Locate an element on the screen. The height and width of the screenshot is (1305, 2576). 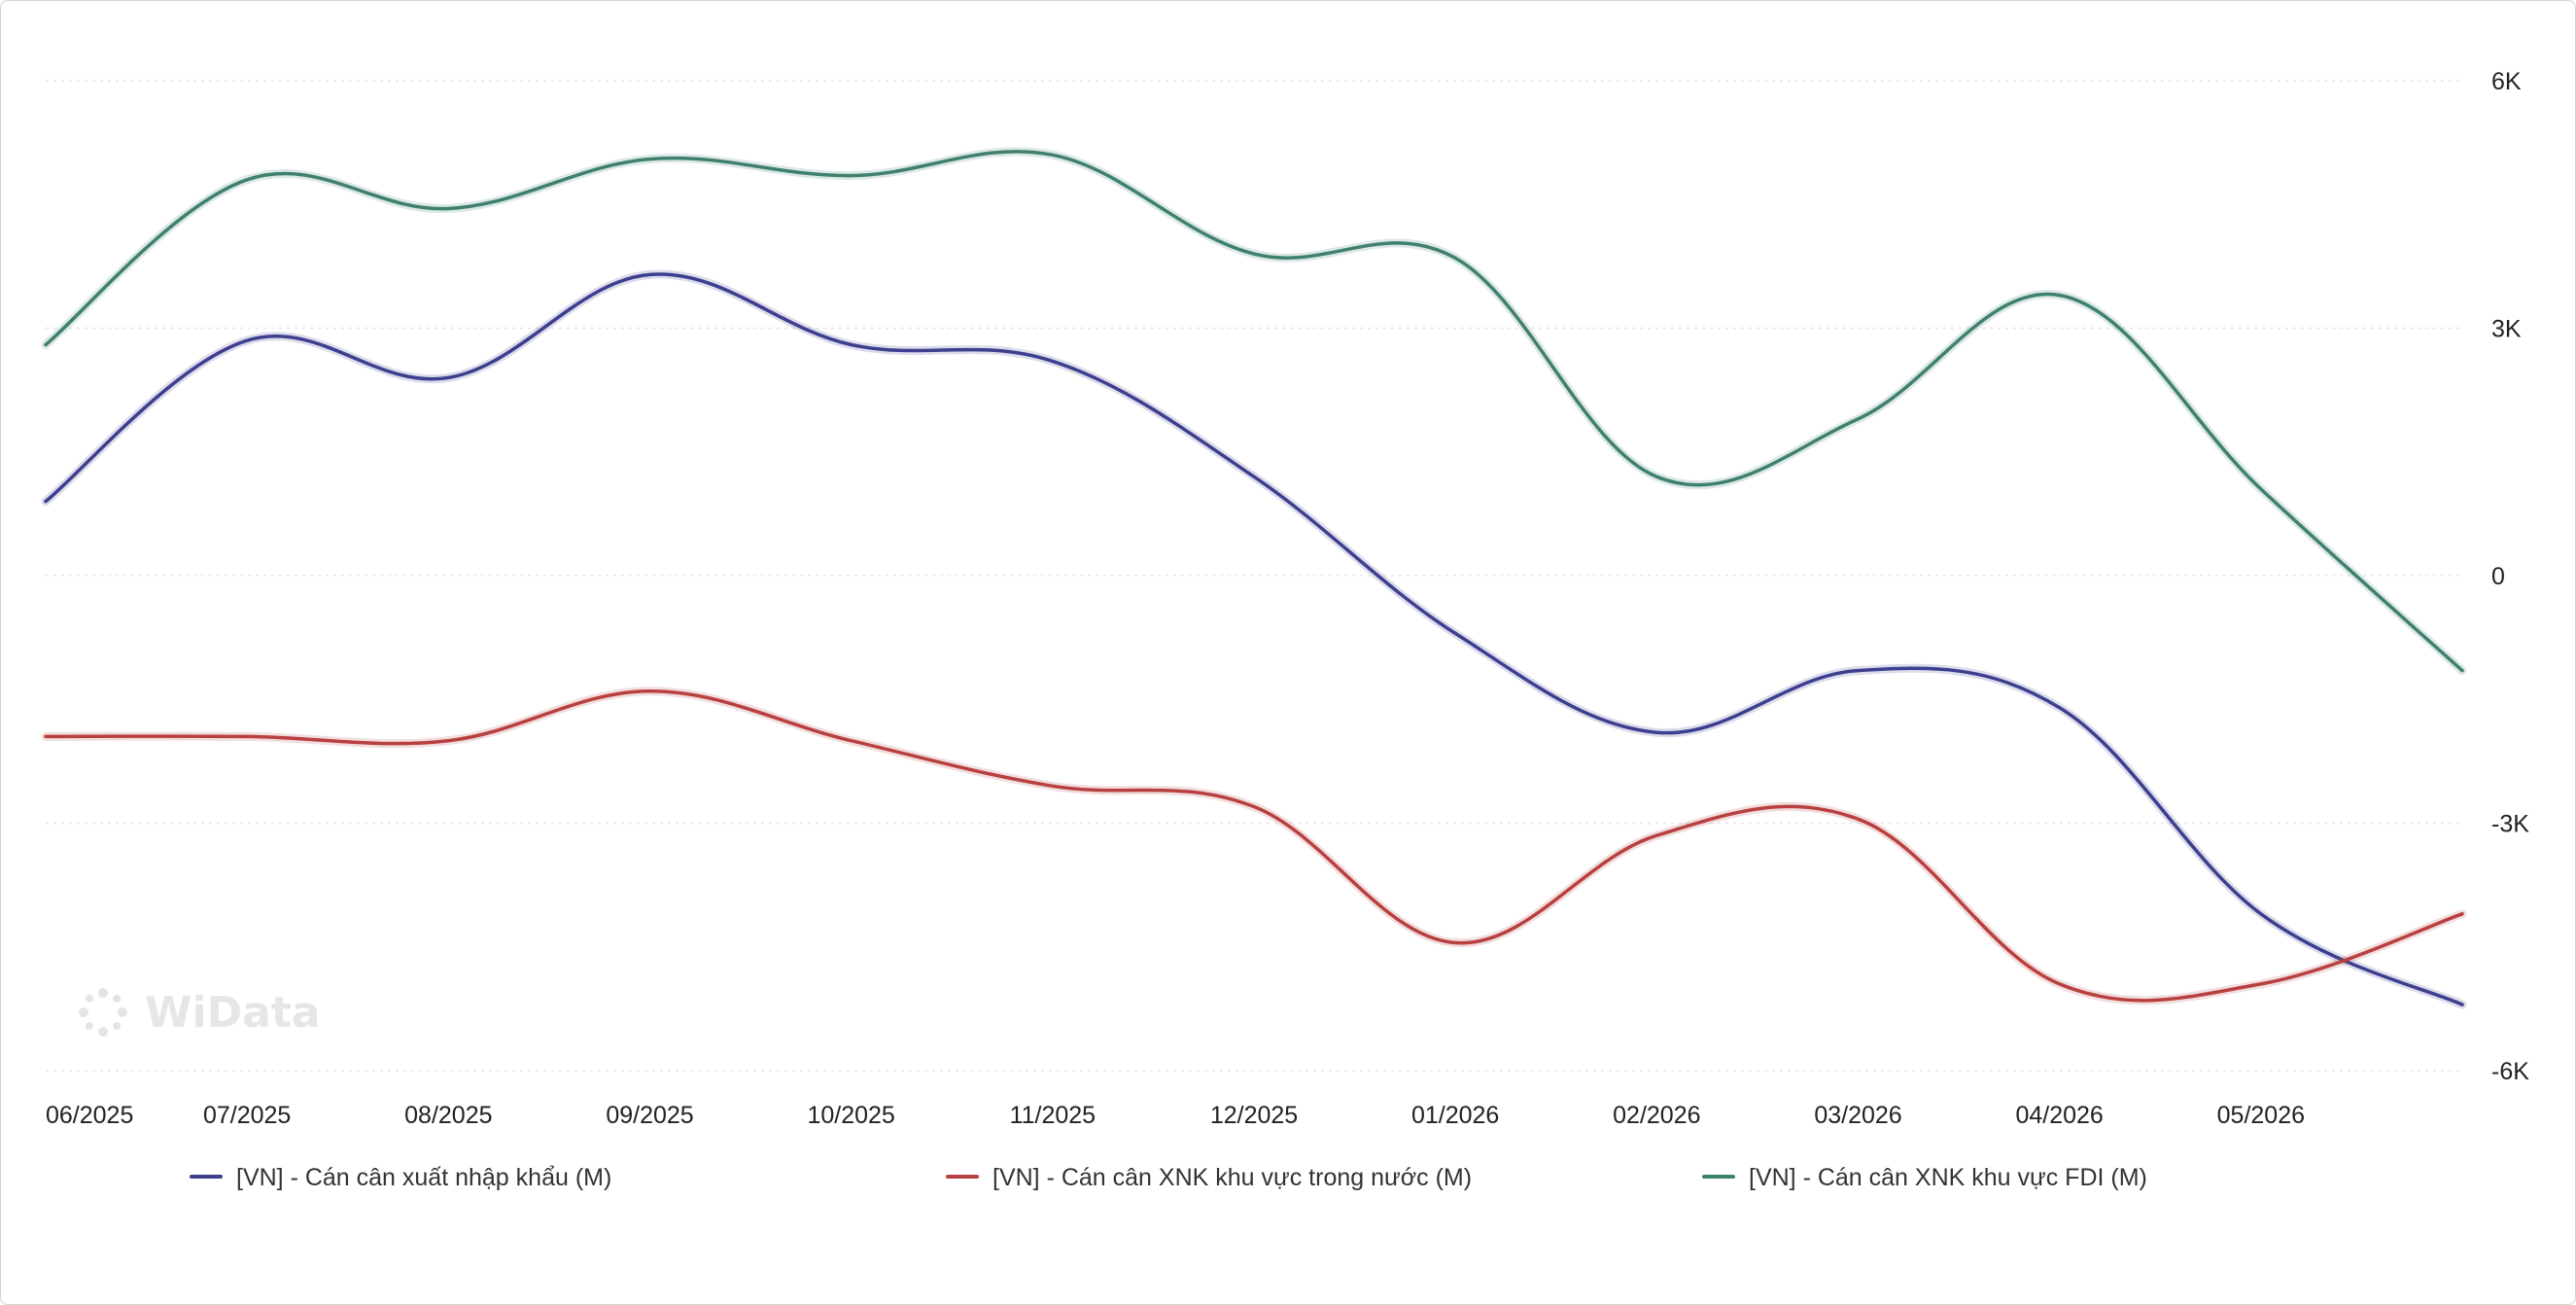
y-axis-ticks: 6K 3K 0 -3K -6K is located at coordinates (2510, 577).